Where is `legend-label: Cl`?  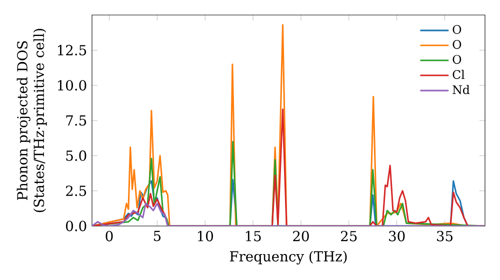 legend-label: Cl is located at coordinates (458, 75).